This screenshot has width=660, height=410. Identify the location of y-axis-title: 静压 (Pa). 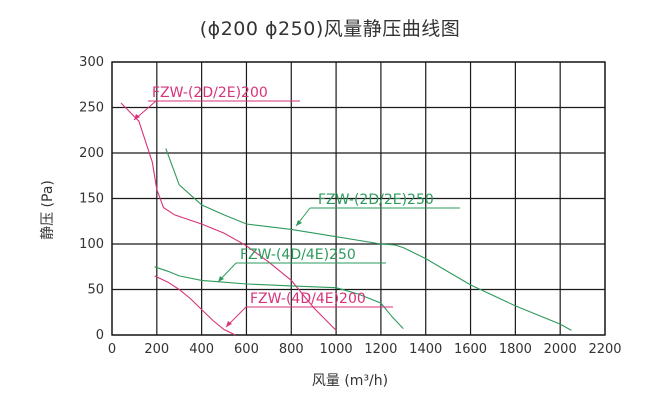
(48, 210).